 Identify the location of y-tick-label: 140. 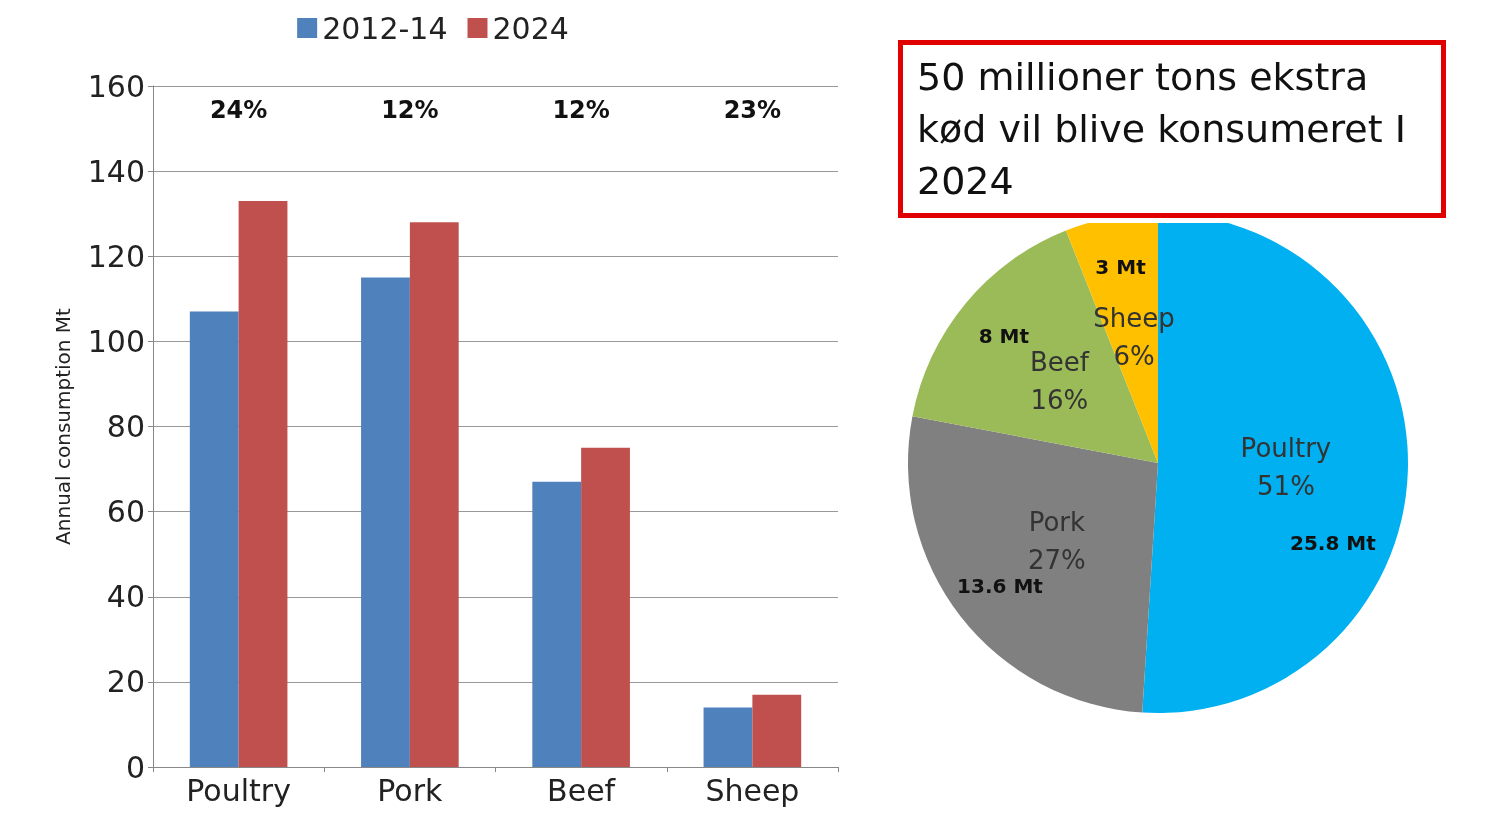
(116, 171).